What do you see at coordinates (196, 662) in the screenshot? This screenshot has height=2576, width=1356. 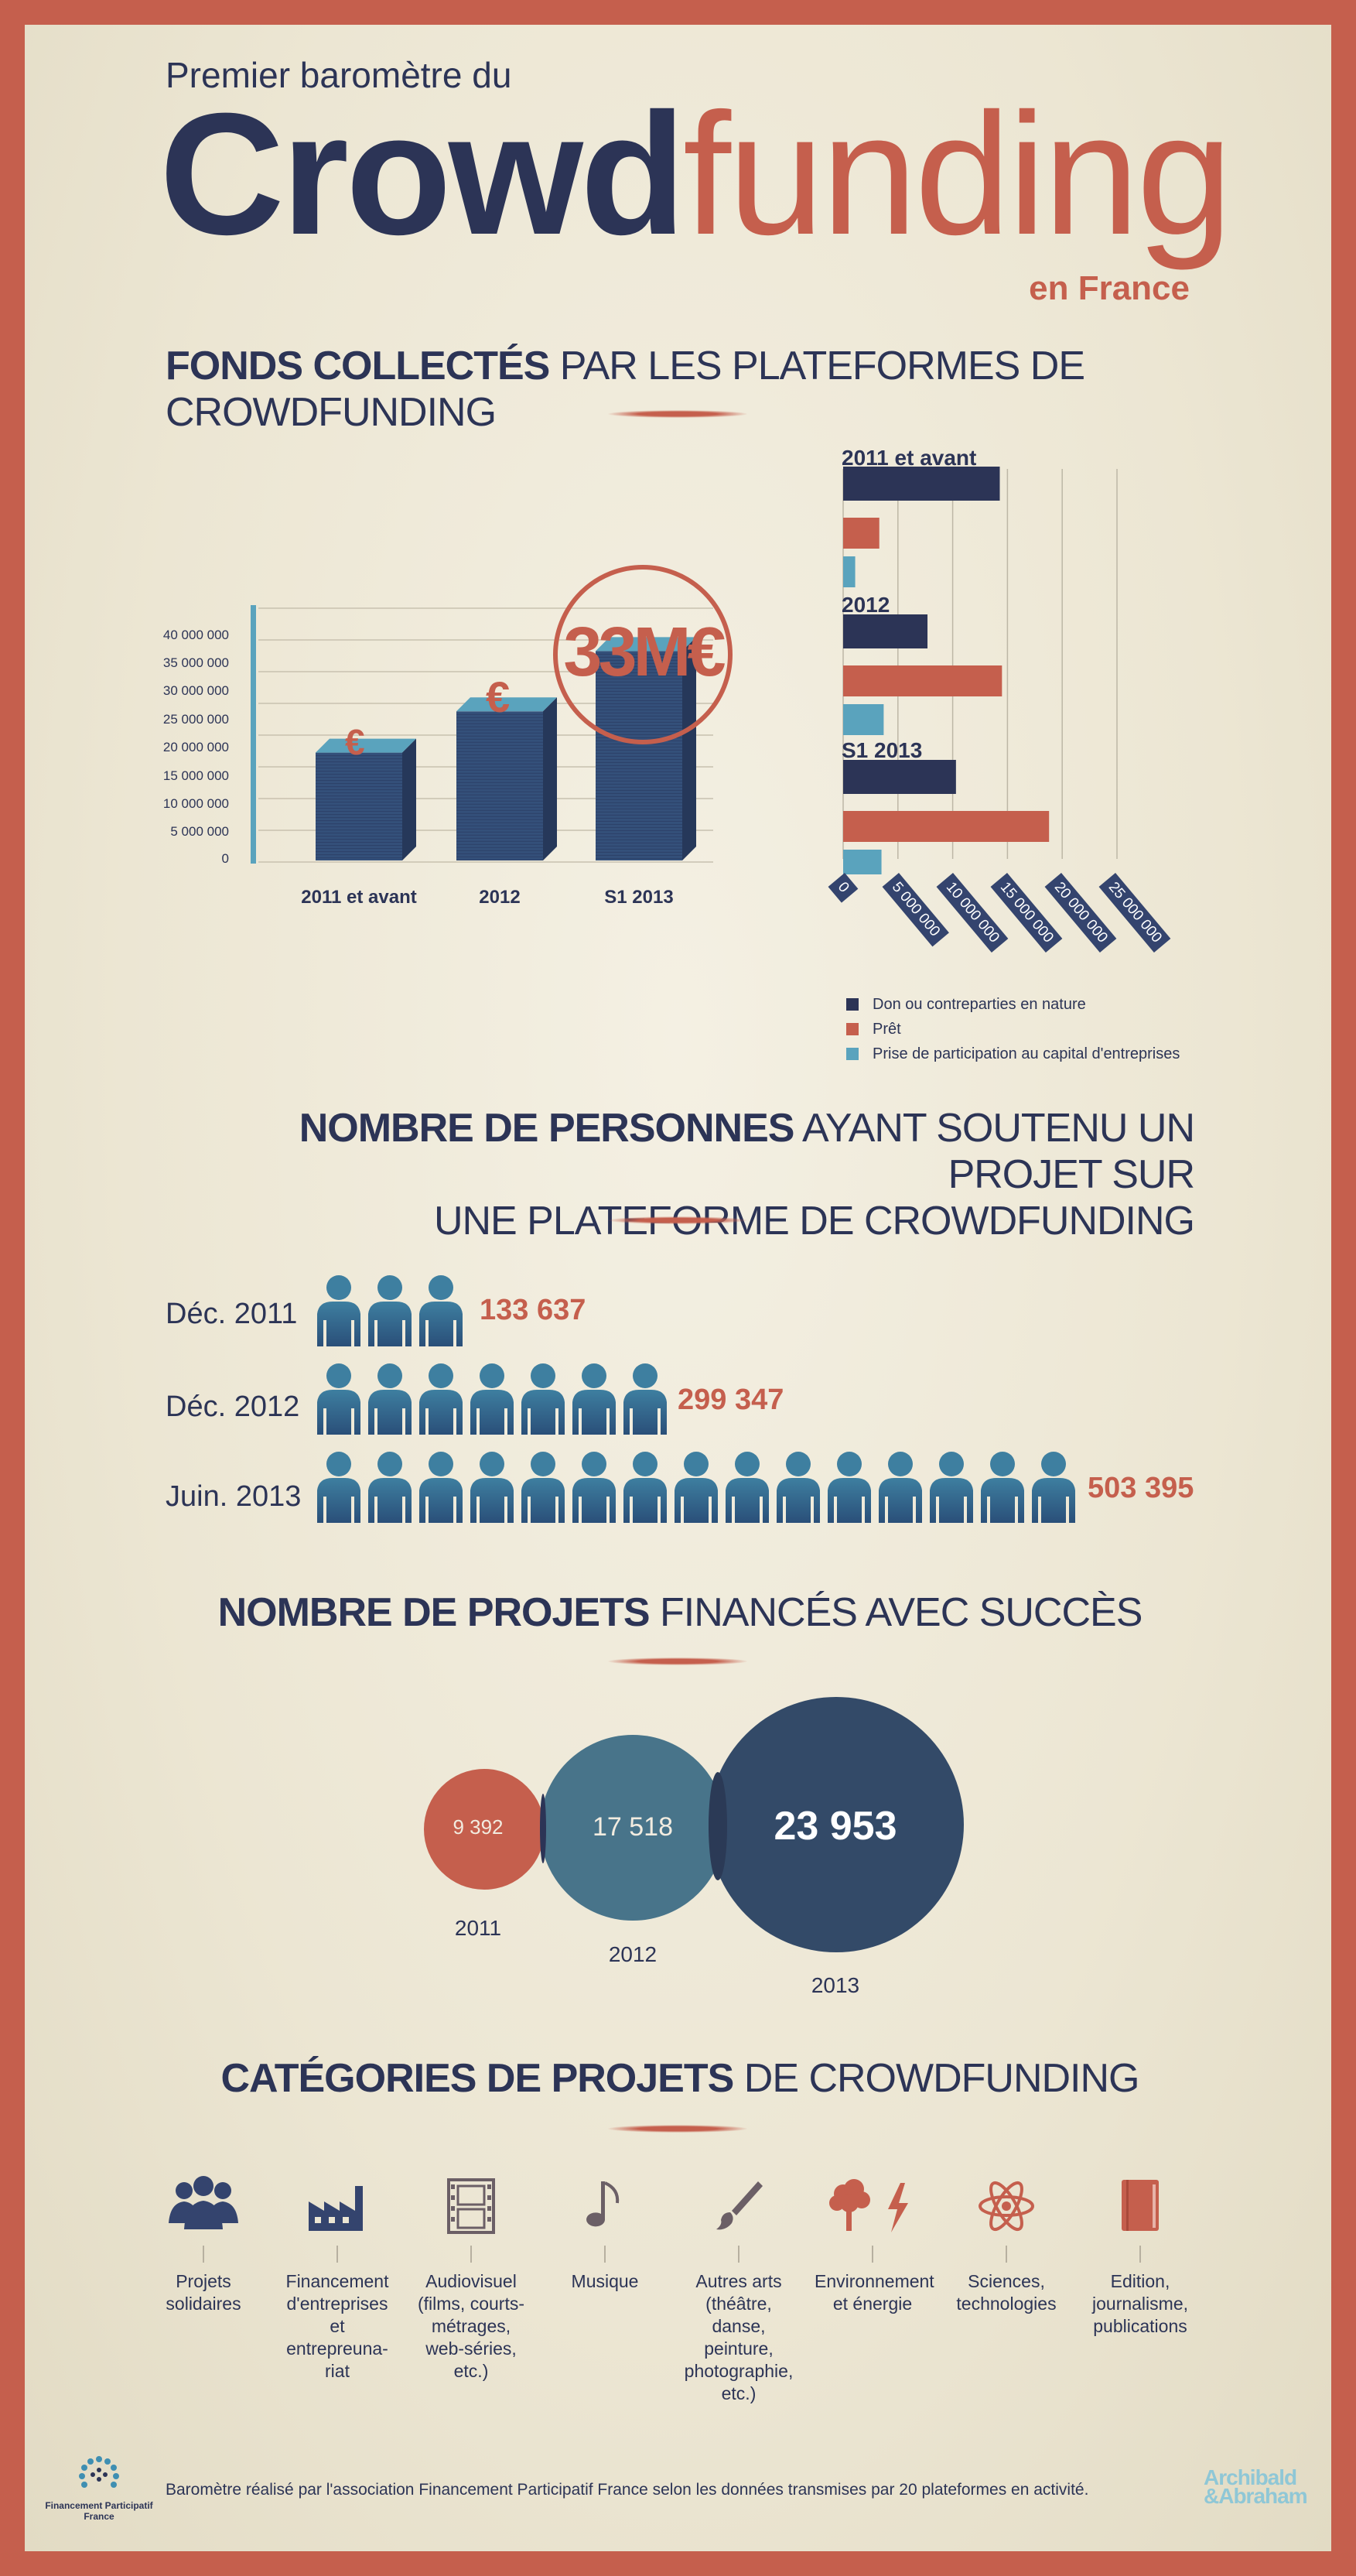 I see `y-tick-label: 35 000 000` at bounding box center [196, 662].